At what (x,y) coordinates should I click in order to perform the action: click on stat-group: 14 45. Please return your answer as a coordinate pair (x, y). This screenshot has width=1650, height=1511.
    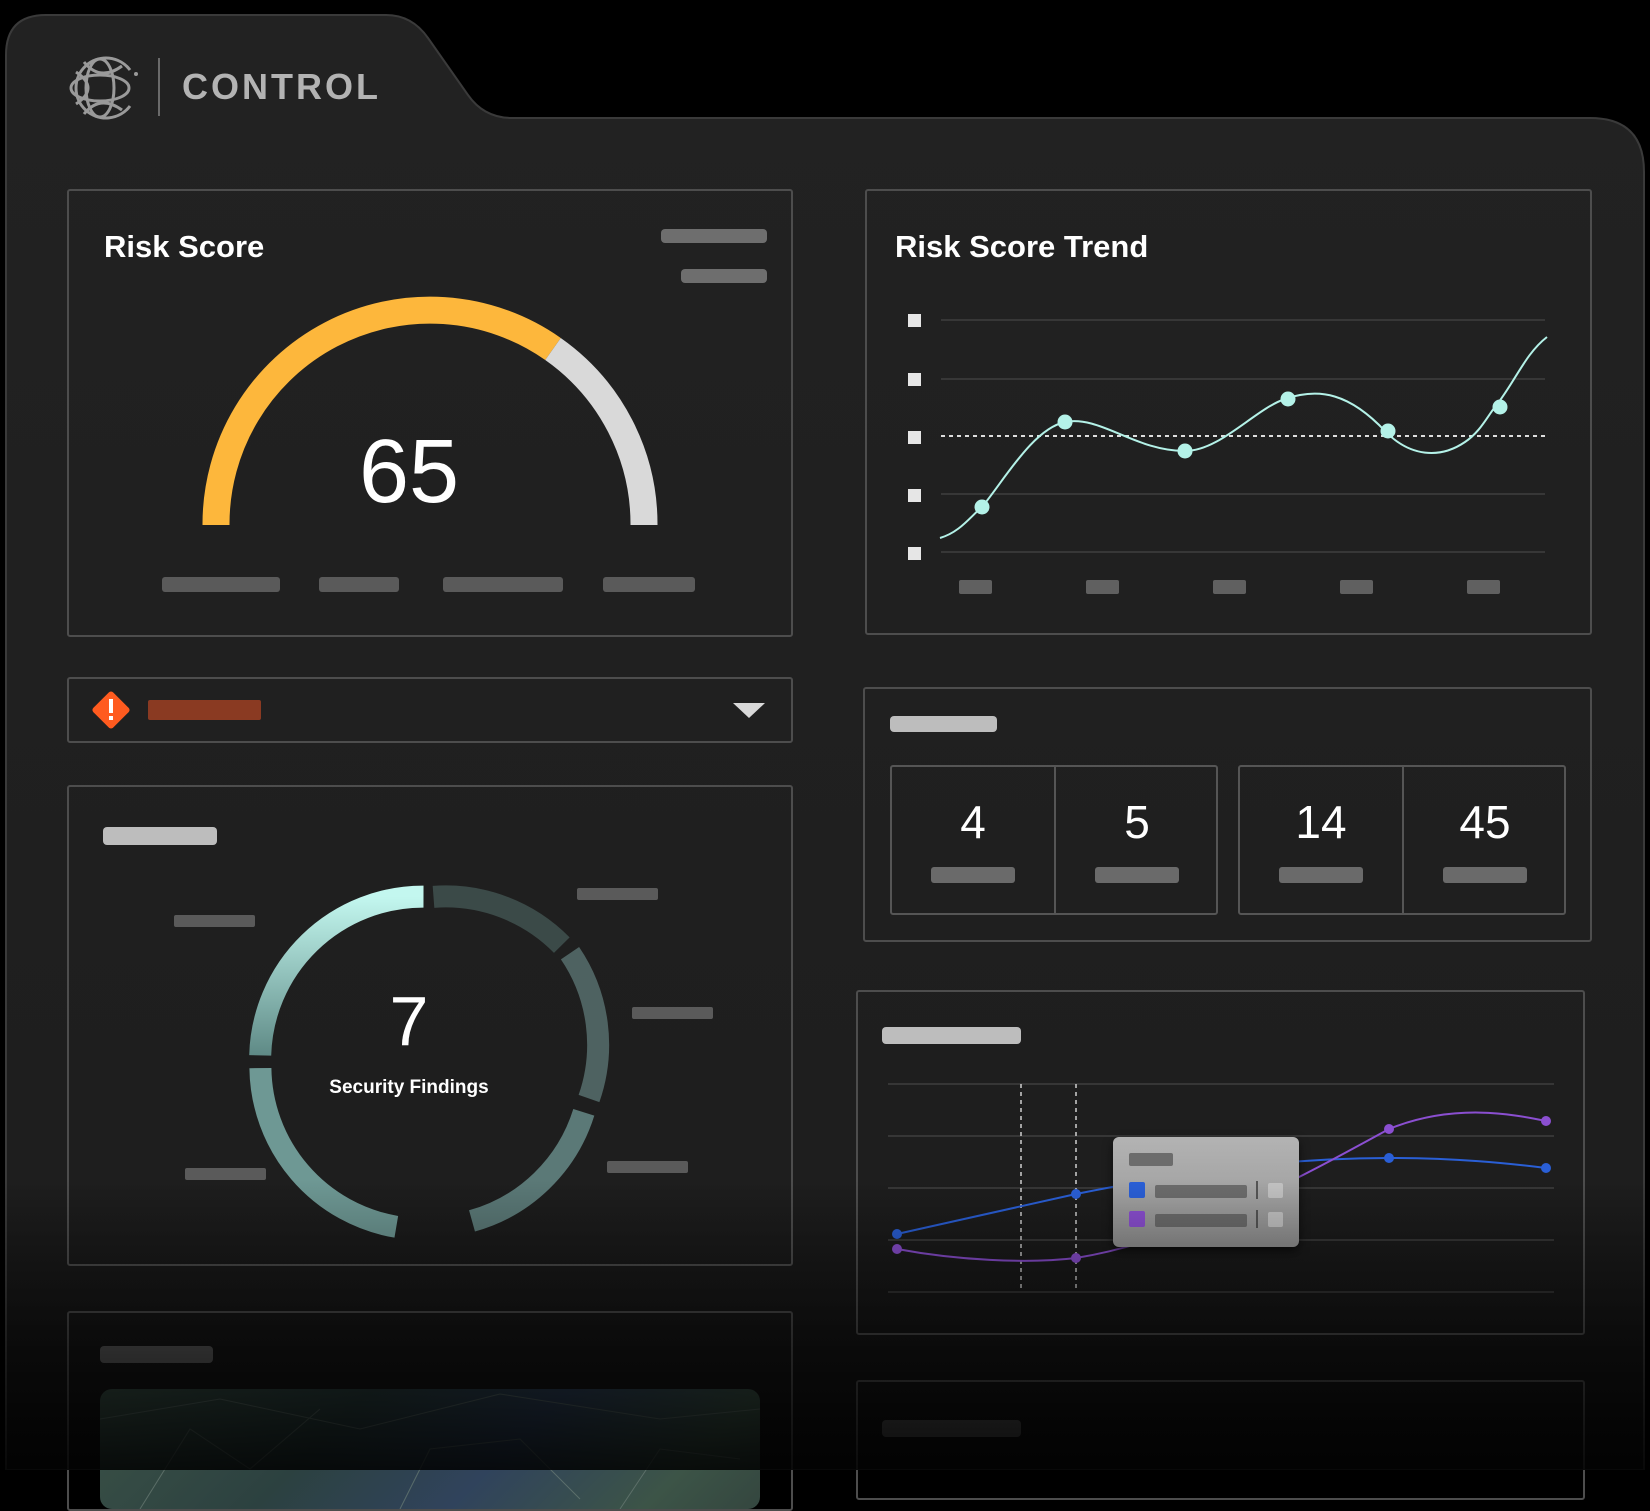
    Looking at the image, I should click on (1402, 840).